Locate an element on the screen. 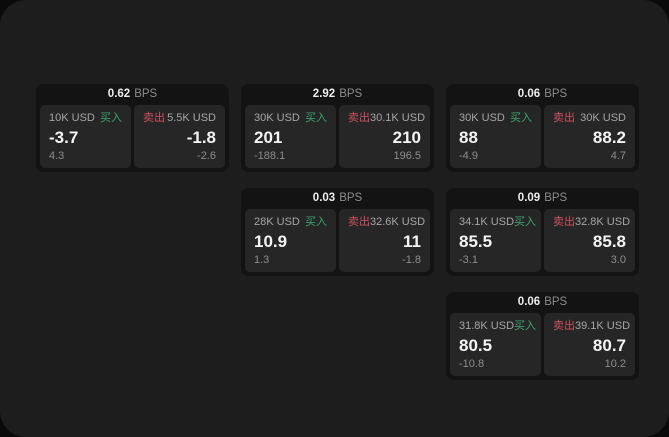 The image size is (669, 437). sell-amount: 39.1K USD is located at coordinates (603, 326).